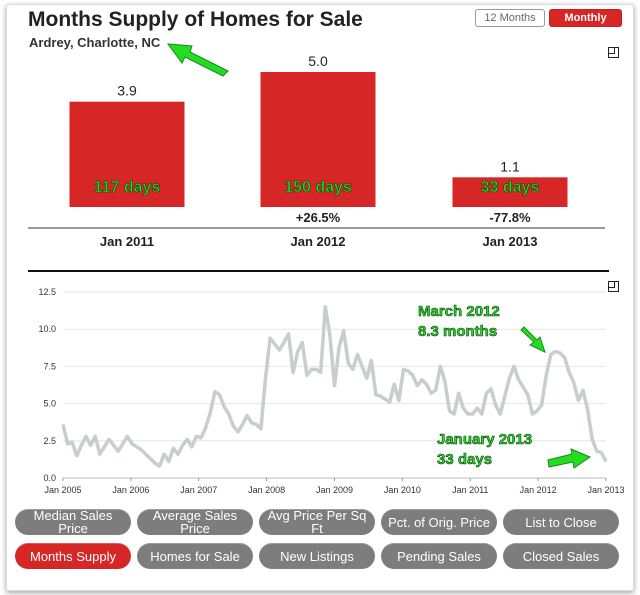 Image resolution: width=640 pixels, height=595 pixels. Describe the element at coordinates (484, 439) in the screenshot. I see `annotation-text: January 2013` at that location.